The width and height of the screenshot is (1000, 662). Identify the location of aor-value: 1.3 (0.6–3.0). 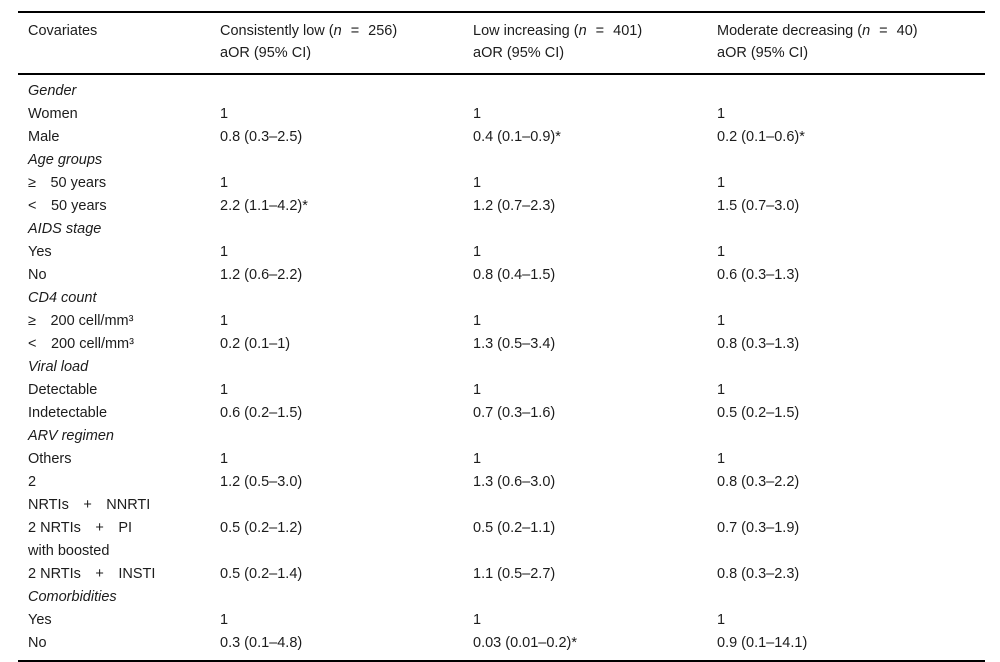
(514, 482).